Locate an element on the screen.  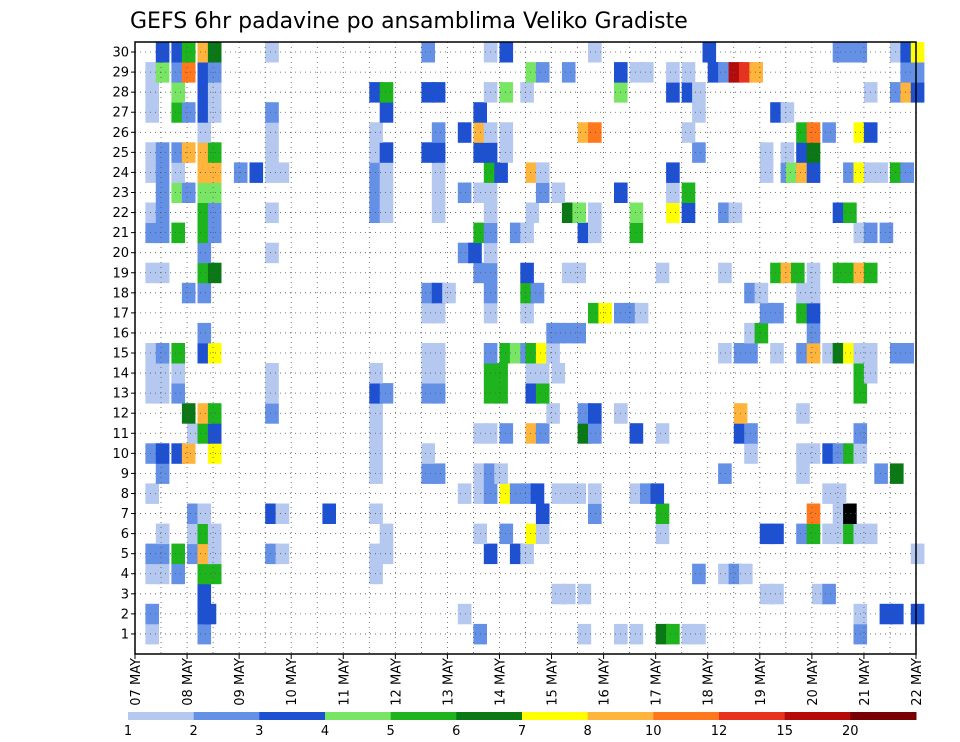
x-tick-label: 15 MAY is located at coordinates (553, 682).